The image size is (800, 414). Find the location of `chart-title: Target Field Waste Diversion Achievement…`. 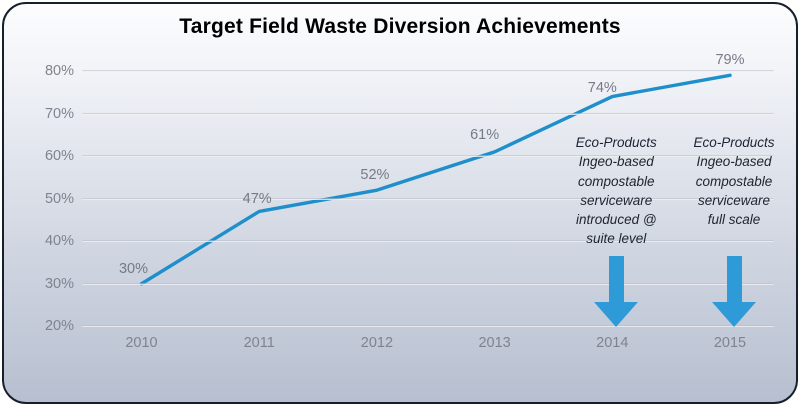

chart-title: Target Field Waste Diversion Achievement… is located at coordinates (400, 26).